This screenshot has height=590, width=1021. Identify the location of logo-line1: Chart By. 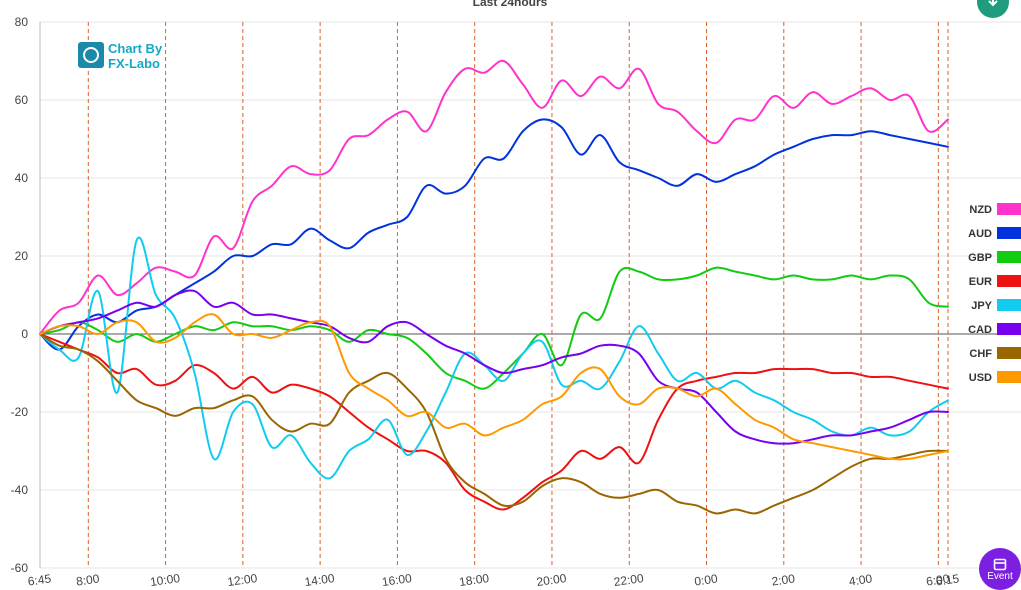
(135, 48).